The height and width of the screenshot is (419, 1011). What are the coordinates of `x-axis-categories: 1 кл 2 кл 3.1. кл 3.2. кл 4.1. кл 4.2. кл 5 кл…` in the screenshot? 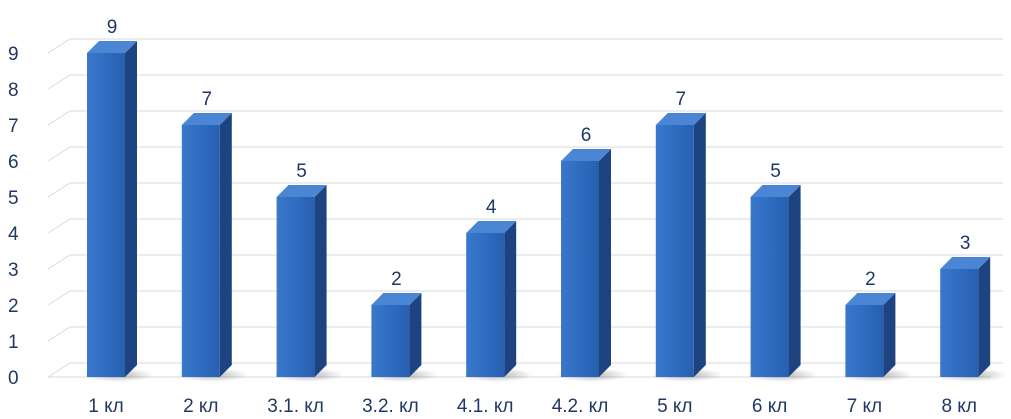 It's located at (532, 406).